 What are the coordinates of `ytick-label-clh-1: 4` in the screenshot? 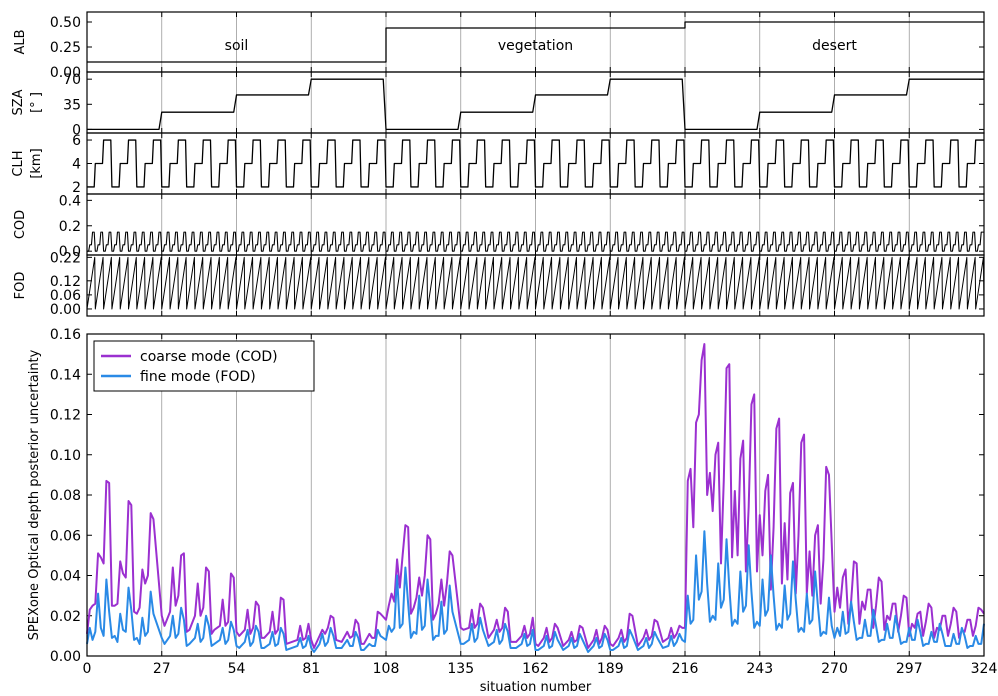 It's located at (76, 165).